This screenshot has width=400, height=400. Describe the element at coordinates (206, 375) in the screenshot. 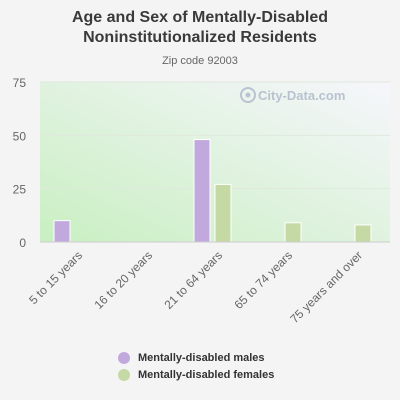

I see `legend-label-females: Mentally-disabled females` at that location.